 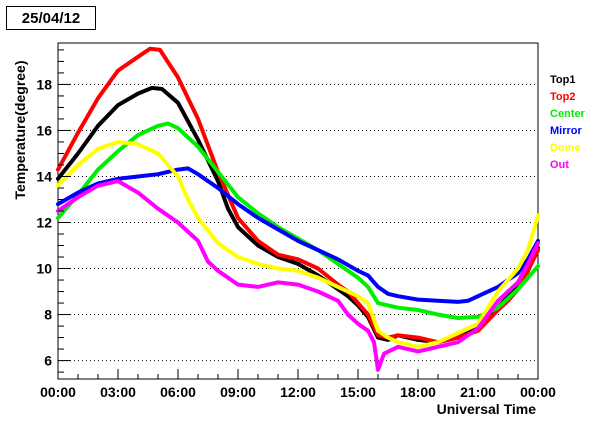 What do you see at coordinates (298, 392) in the screenshot?
I see `x-tick-label: 12:00` at bounding box center [298, 392].